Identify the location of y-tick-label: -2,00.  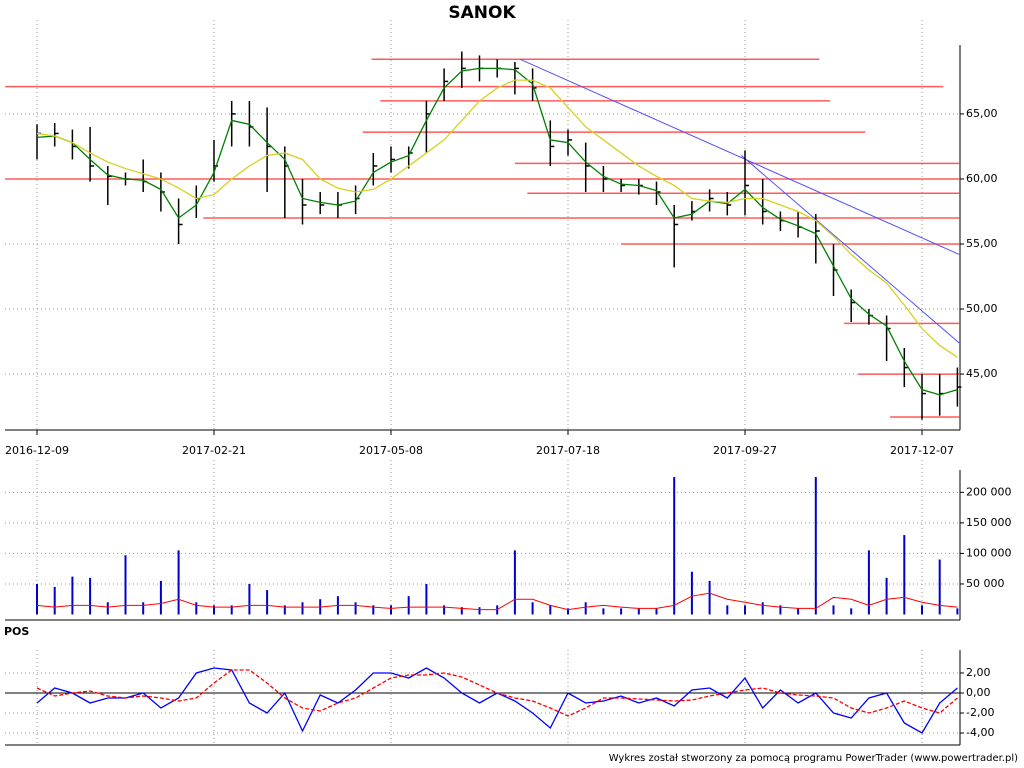
(980, 712).